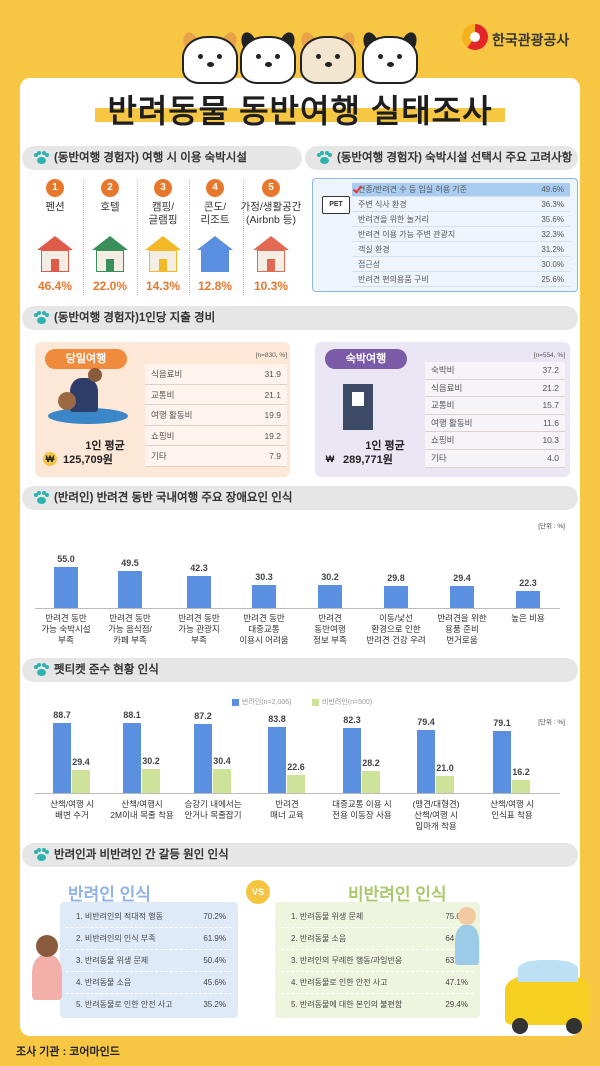 The image size is (600, 1066). I want to click on category-label: 산책/여행시 2M이내 목줄 착용, so click(142, 810).